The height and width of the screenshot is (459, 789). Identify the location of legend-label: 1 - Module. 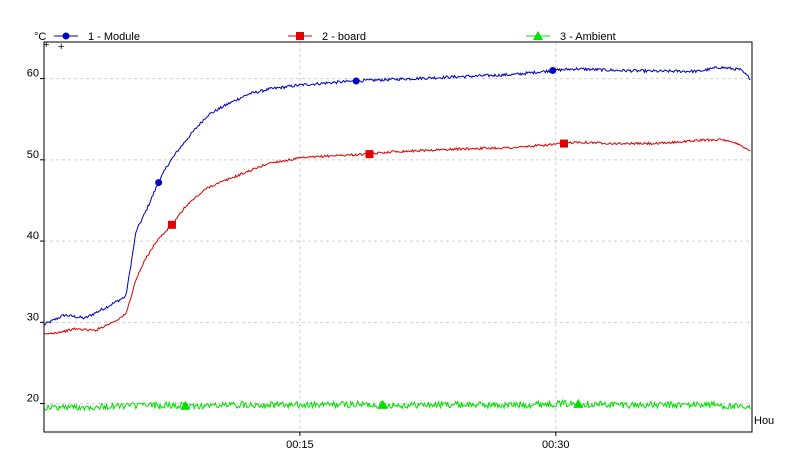
(114, 37).